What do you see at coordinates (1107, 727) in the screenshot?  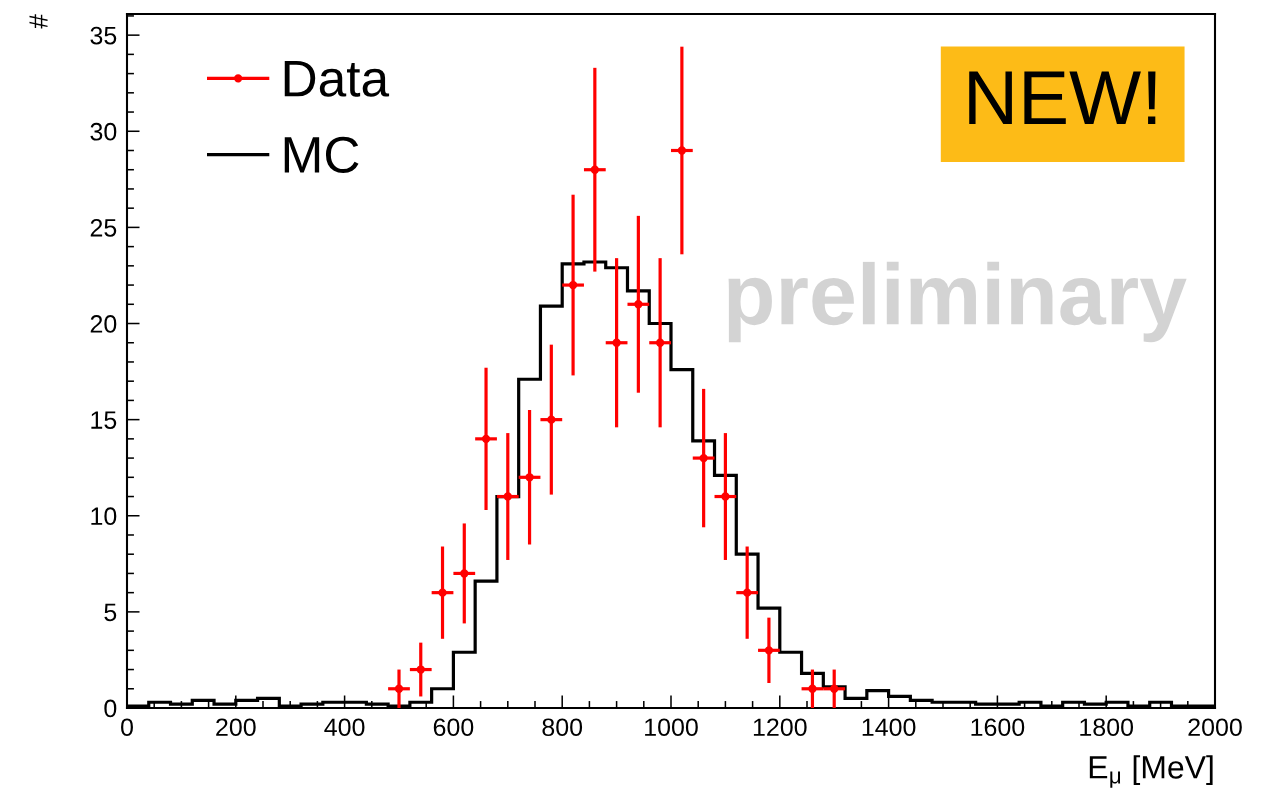 I see `x-tick-label: 1800` at bounding box center [1107, 727].